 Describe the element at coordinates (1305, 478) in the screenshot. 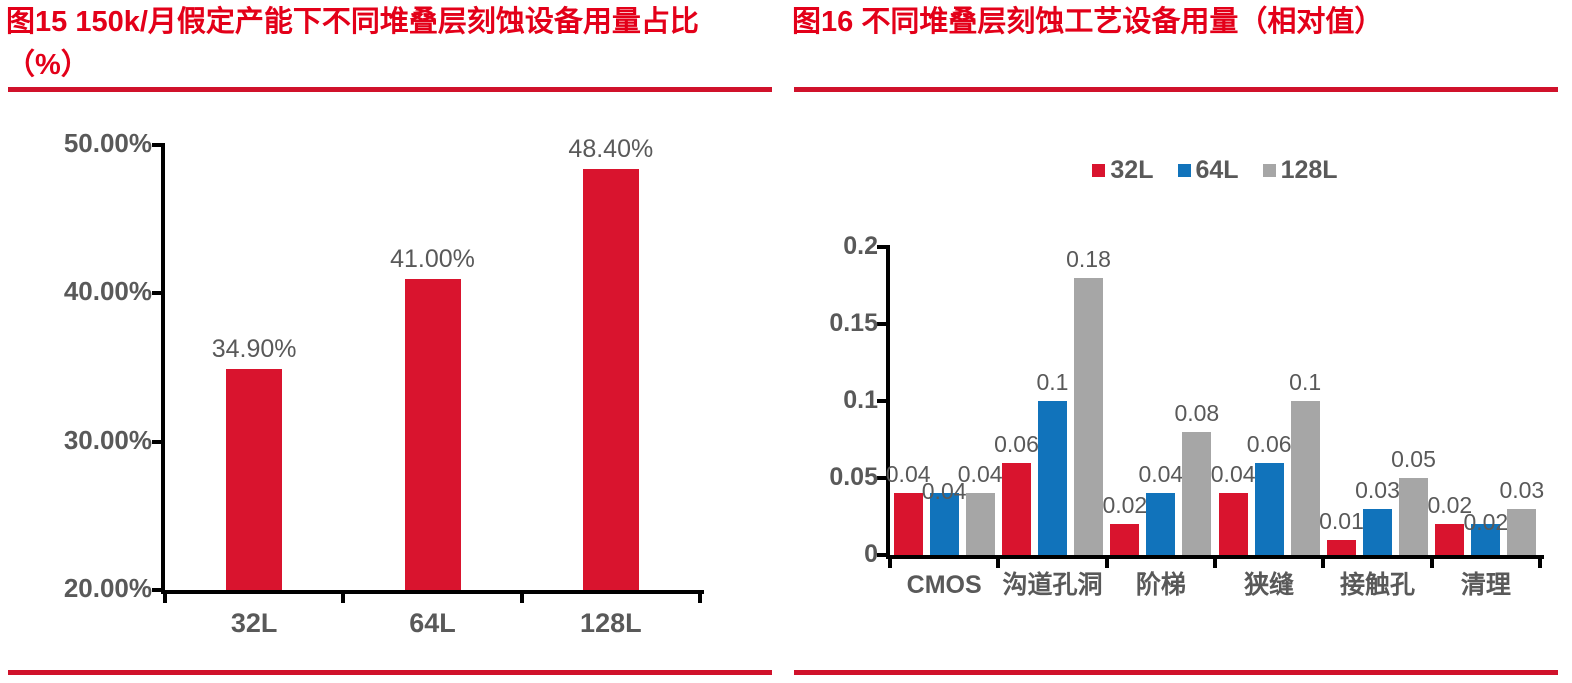

I see `bar-狭缝-128L` at that location.